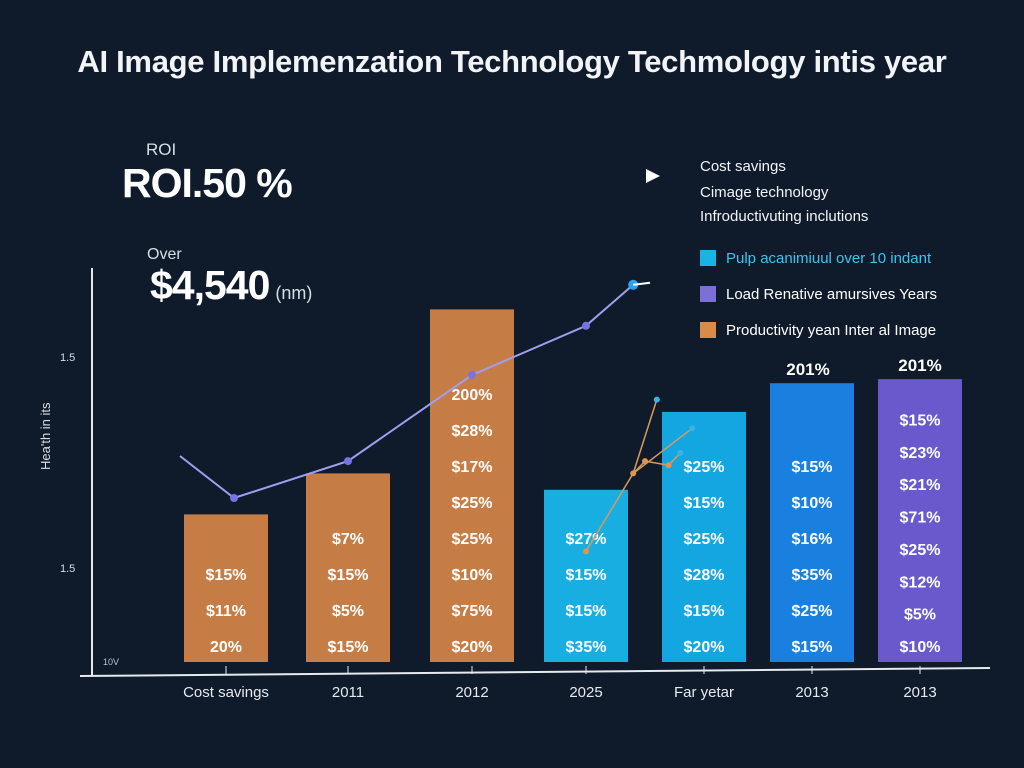 The image size is (1024, 768). Describe the element at coordinates (111, 662) in the screenshot. I see `corner-tick-label: 10V` at that location.